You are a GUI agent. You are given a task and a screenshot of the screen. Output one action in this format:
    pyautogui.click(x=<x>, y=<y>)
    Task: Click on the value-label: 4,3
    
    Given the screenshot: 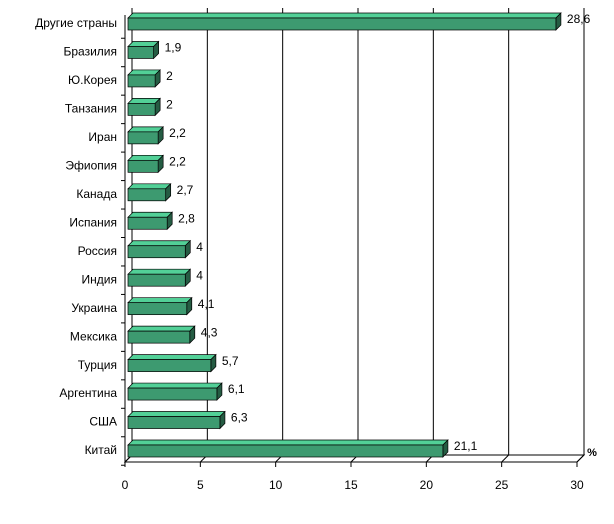 What is the action you would take?
    pyautogui.click(x=209, y=332)
    